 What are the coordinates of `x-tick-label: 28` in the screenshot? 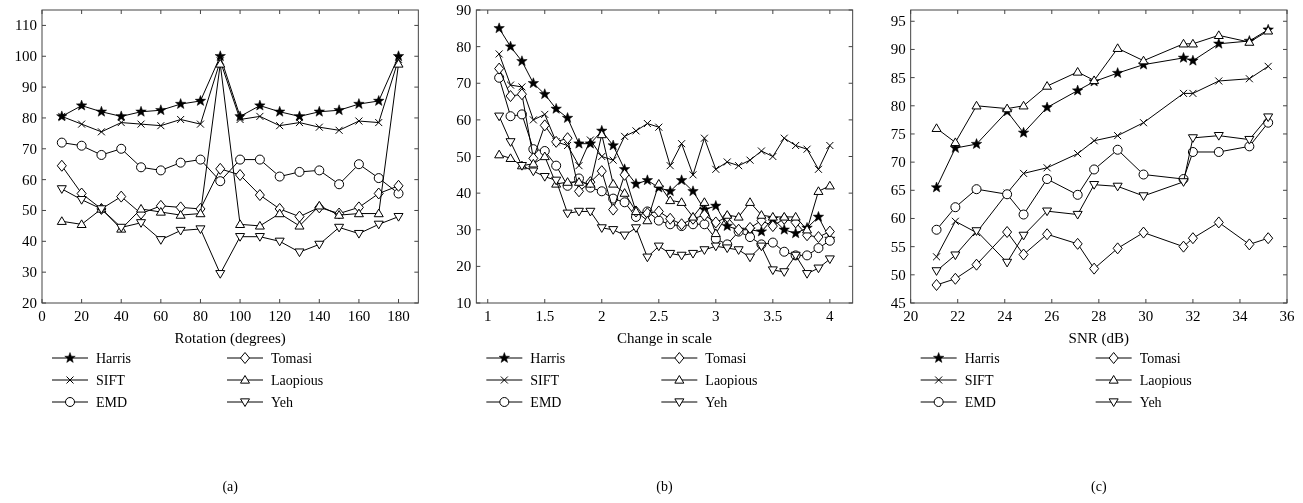 It's located at (1099, 316).